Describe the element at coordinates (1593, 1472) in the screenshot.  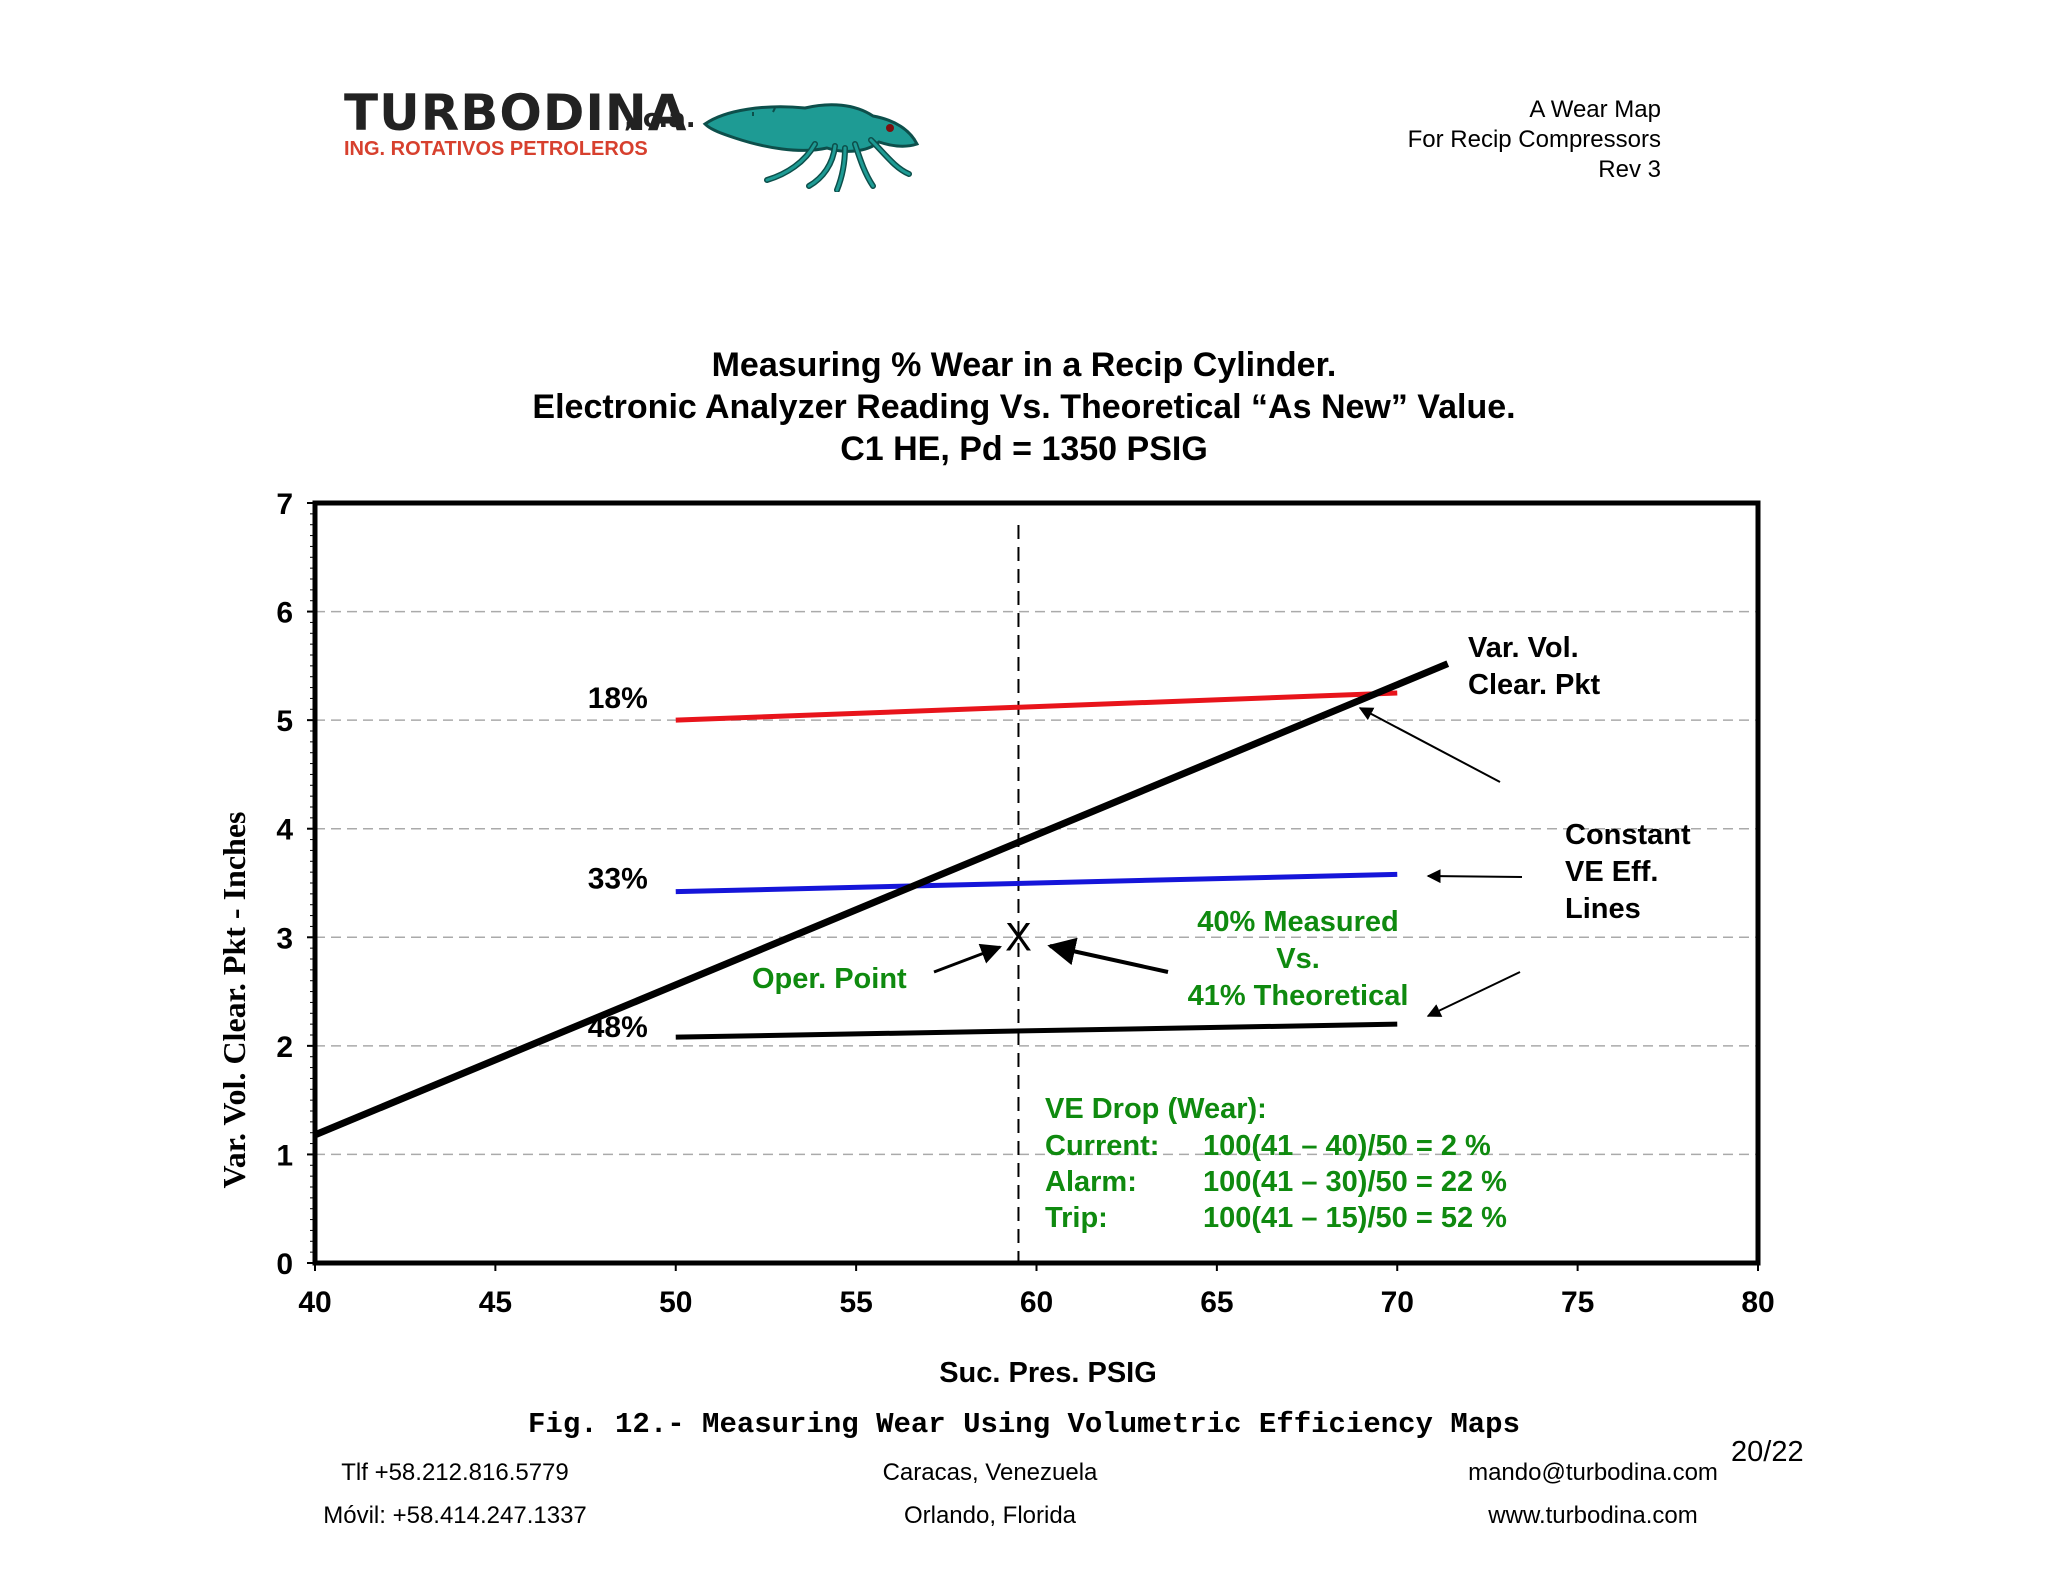
I see `footer-email: mando@turbodina.com` at that location.